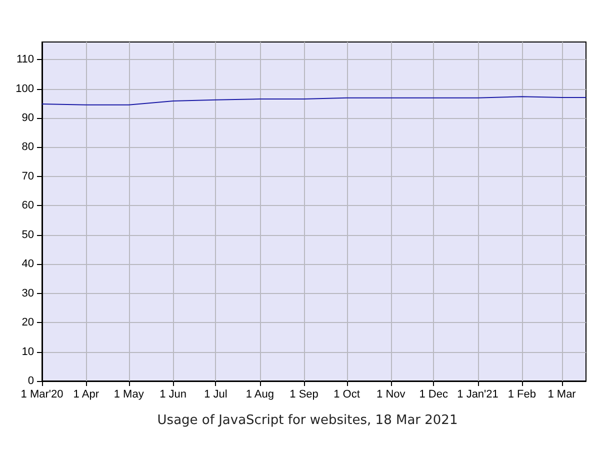  What do you see at coordinates (304, 394) in the screenshot?
I see `x-tick-label: 1 Sep` at bounding box center [304, 394].